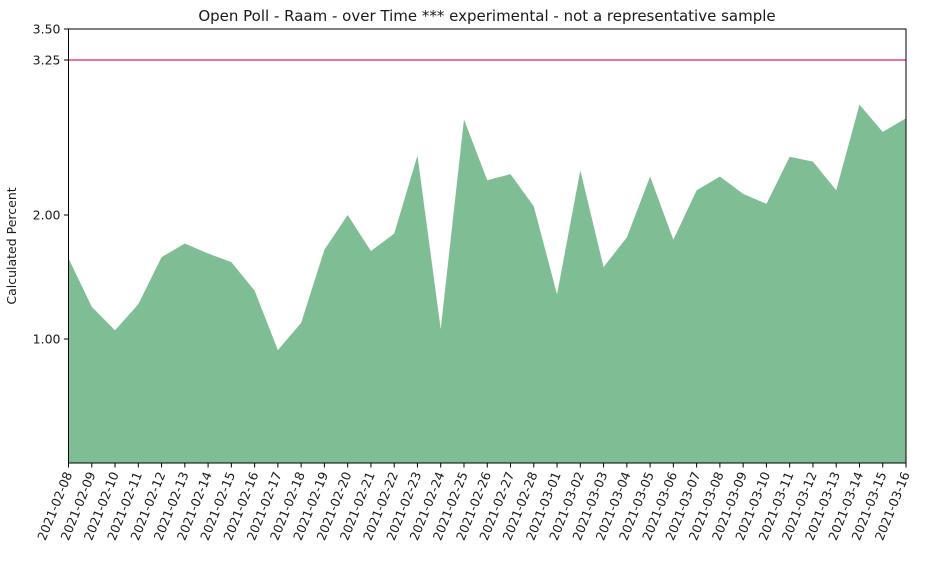 The height and width of the screenshot is (569, 935). I want to click on y-tick-label: 3.25, so click(47, 60).